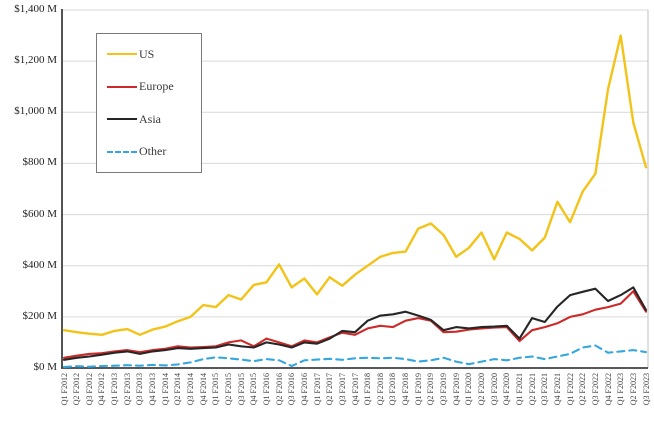 The width and height of the screenshot is (654, 421). Describe the element at coordinates (178, 389) in the screenshot. I see `x-axis-label: Q2 F2014` at that location.